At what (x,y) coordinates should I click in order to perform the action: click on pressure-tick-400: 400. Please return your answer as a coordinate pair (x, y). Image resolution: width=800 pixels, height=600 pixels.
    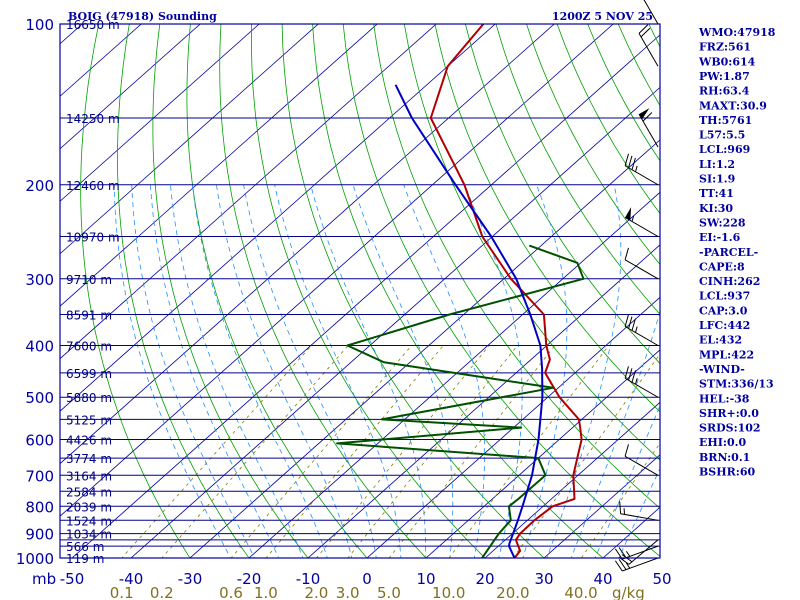
    Looking at the image, I should click on (39, 347).